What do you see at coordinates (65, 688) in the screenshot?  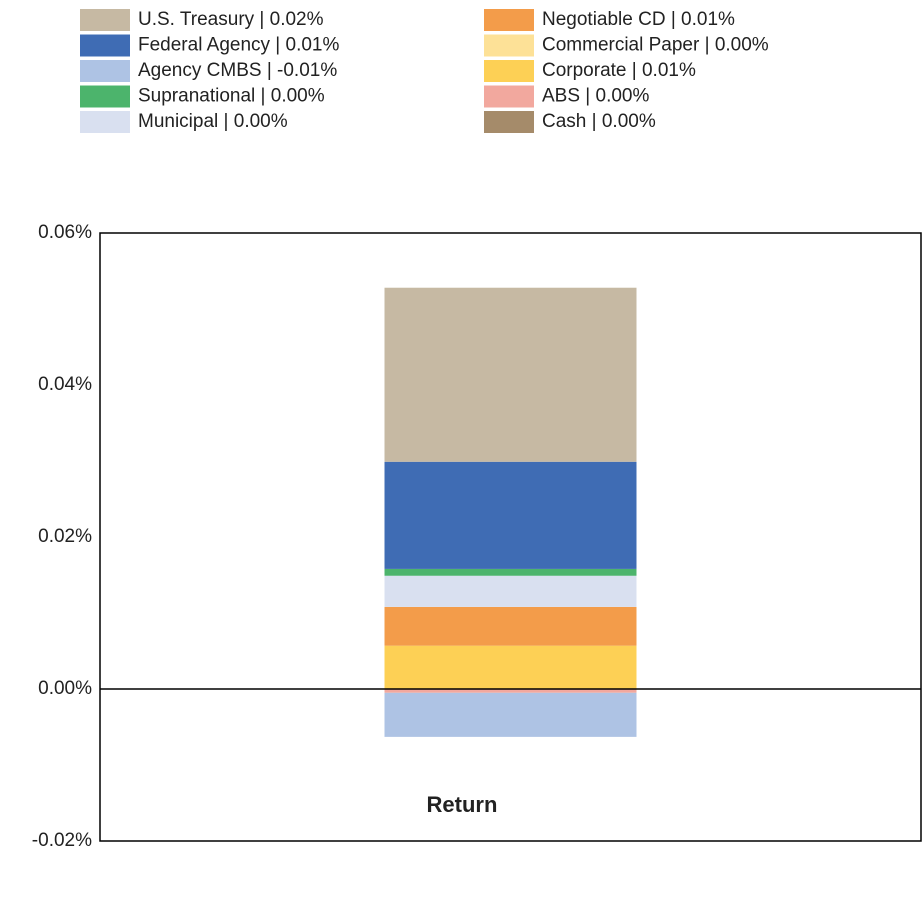 I see `y-tick-label: 0.00%` at bounding box center [65, 688].